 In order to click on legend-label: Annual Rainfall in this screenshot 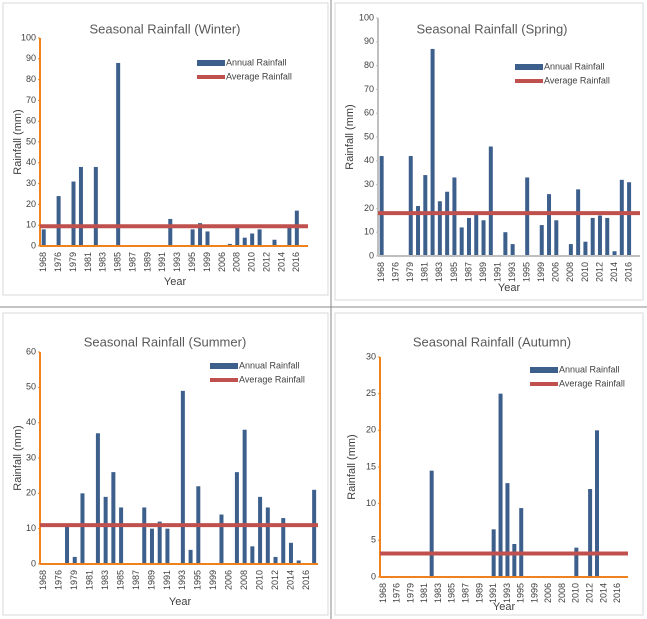, I will do `click(589, 369)`.